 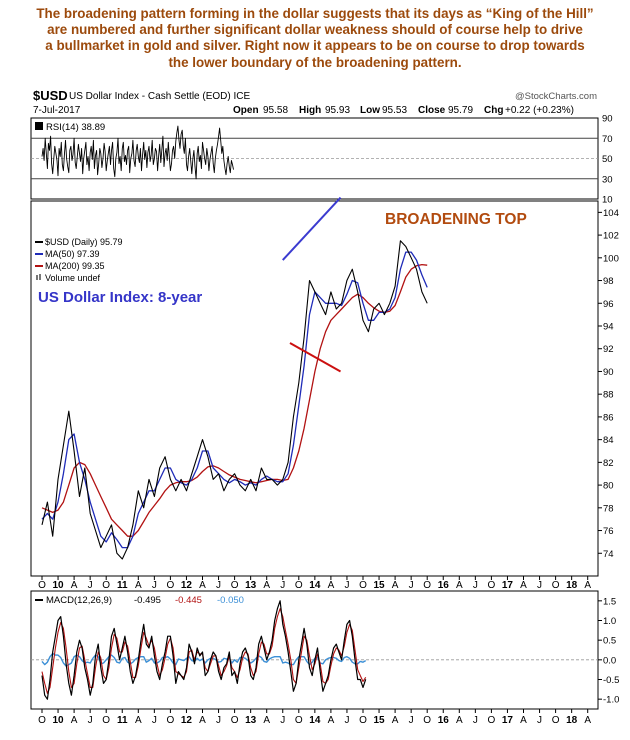 I want to click on trendline-upper, so click(x=312, y=228).